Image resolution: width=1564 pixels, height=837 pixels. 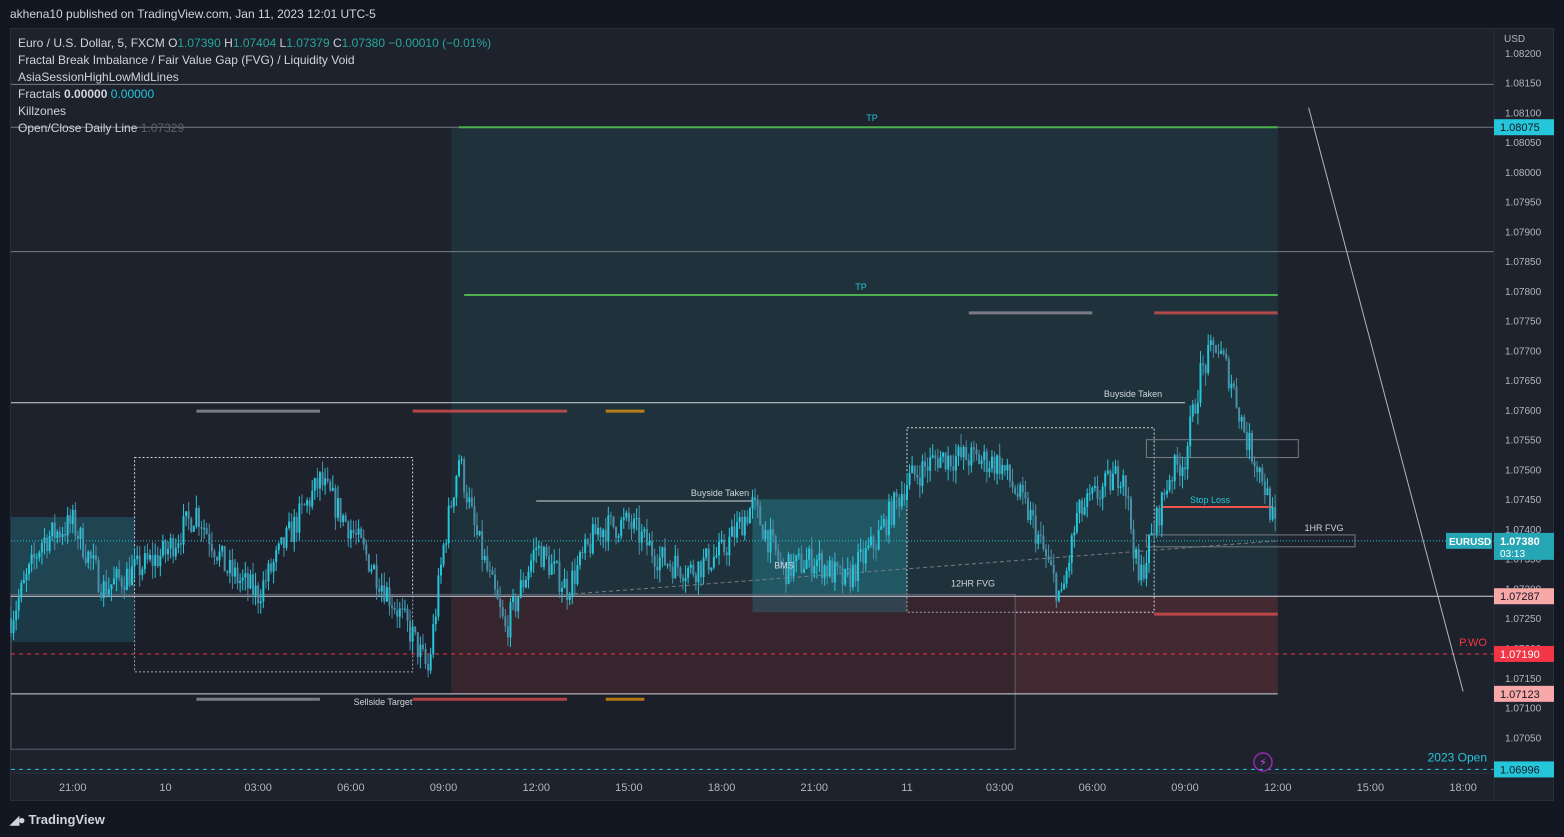 What do you see at coordinates (18, 820) in the screenshot?
I see `tradingview-logo-icon: ◢●` at bounding box center [18, 820].